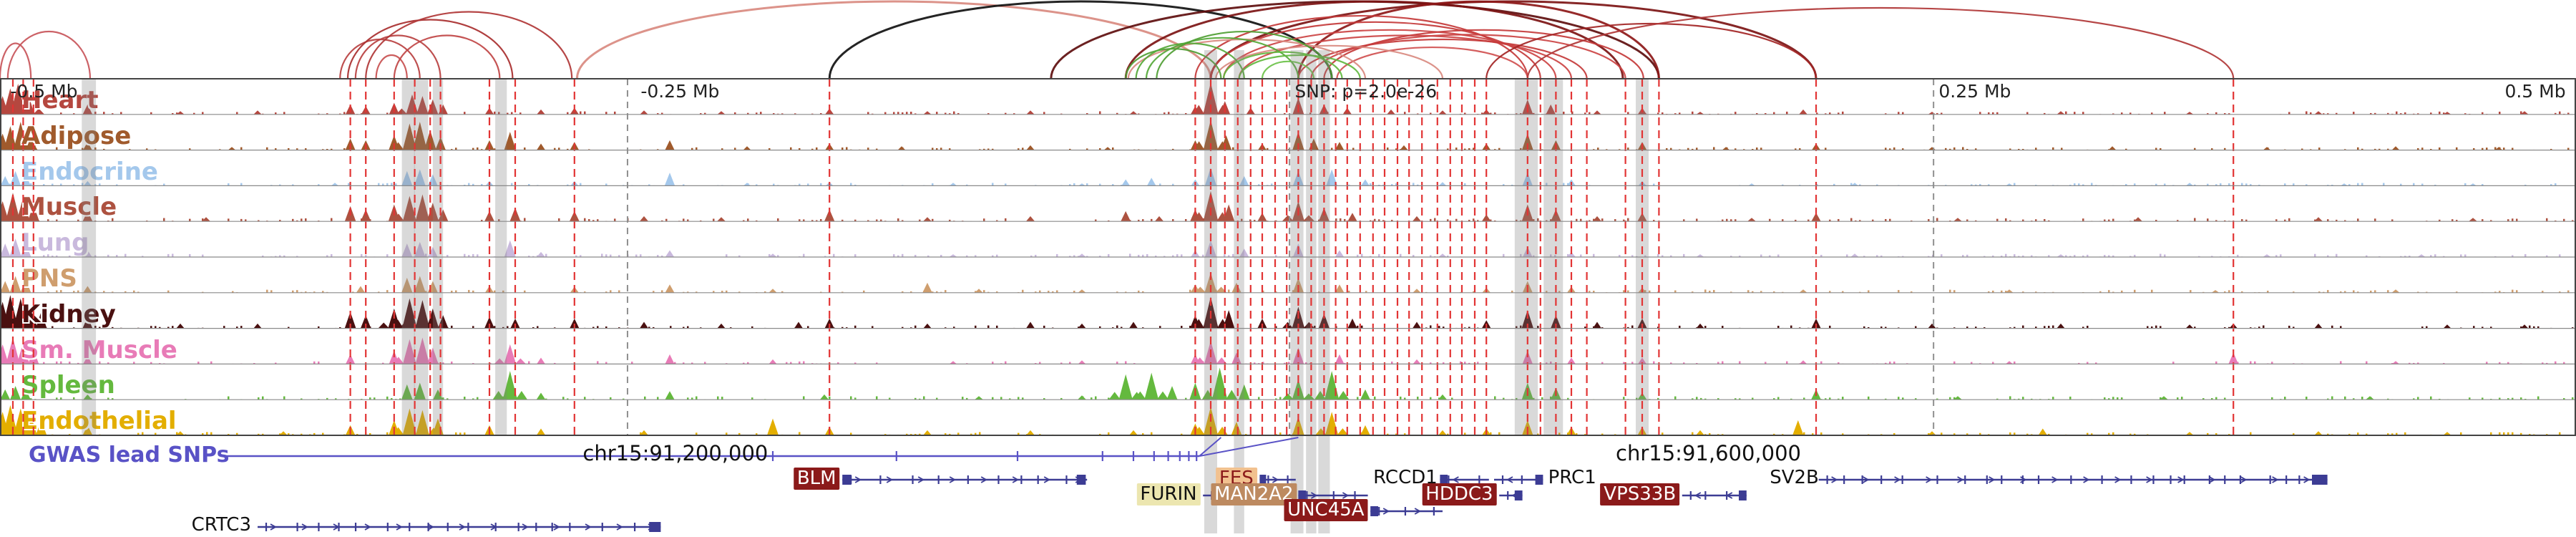  Describe the element at coordinates (2535, 91) in the screenshot. I see `ruler-label: 0.5 Mb` at that location.